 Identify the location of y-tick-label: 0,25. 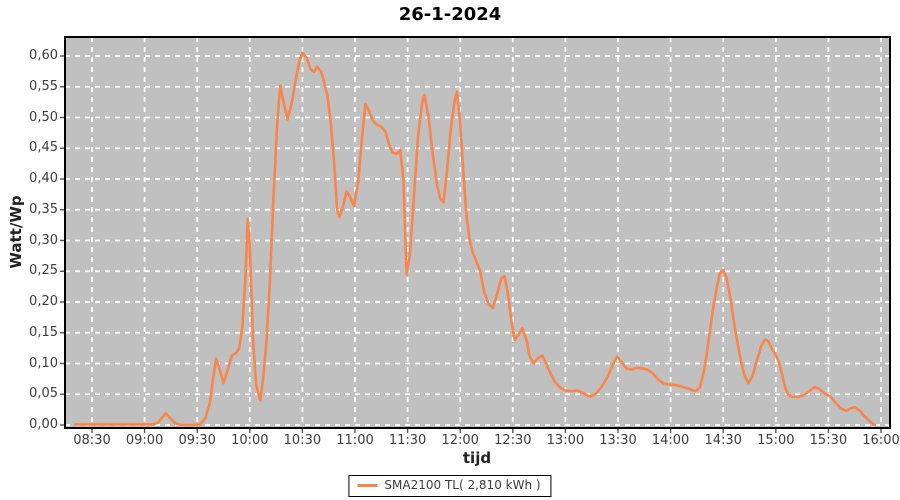
(43, 271).